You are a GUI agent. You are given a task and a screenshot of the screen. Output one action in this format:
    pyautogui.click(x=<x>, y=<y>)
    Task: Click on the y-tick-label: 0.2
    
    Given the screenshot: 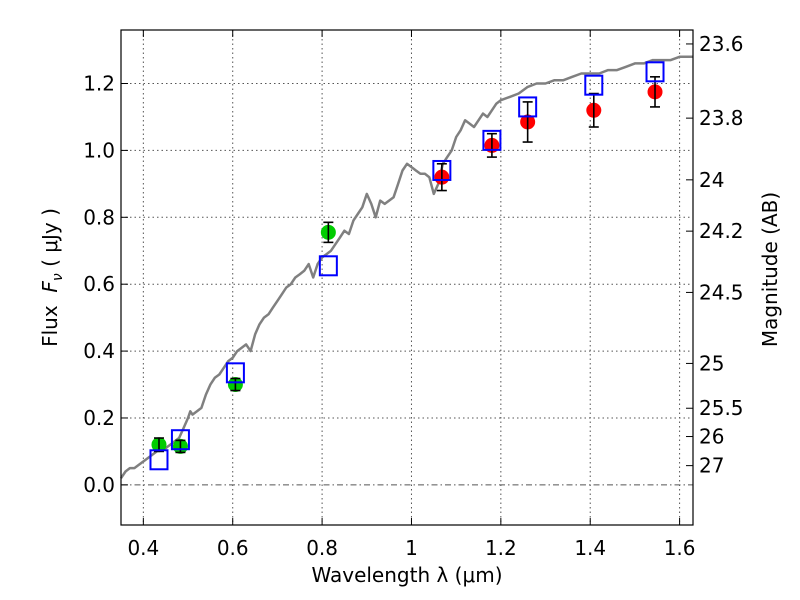 What is the action you would take?
    pyautogui.click(x=99, y=418)
    